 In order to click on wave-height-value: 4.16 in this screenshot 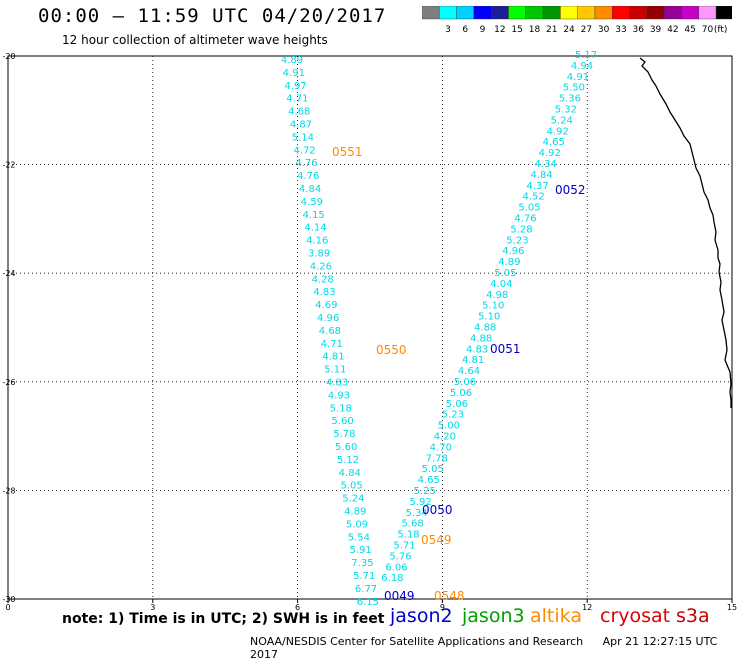, I will do `click(317, 241)`.